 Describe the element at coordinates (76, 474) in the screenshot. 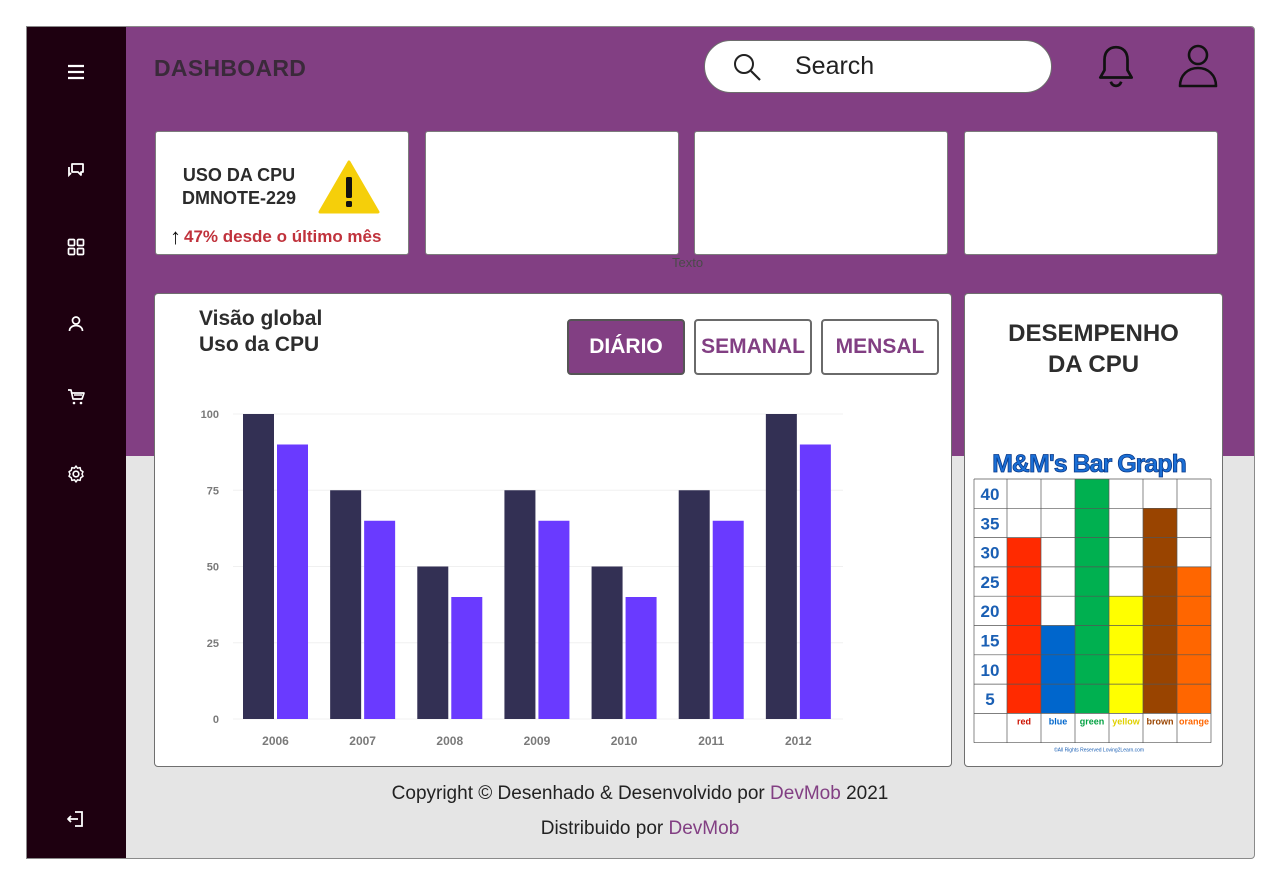

I see `gear-icon` at that location.